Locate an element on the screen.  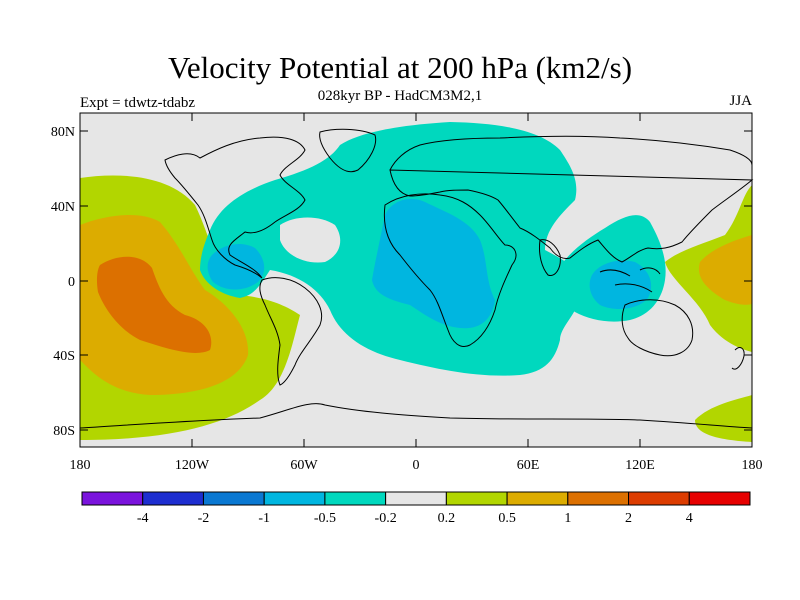
colorbar-label: 0.5 is located at coordinates (507, 518).